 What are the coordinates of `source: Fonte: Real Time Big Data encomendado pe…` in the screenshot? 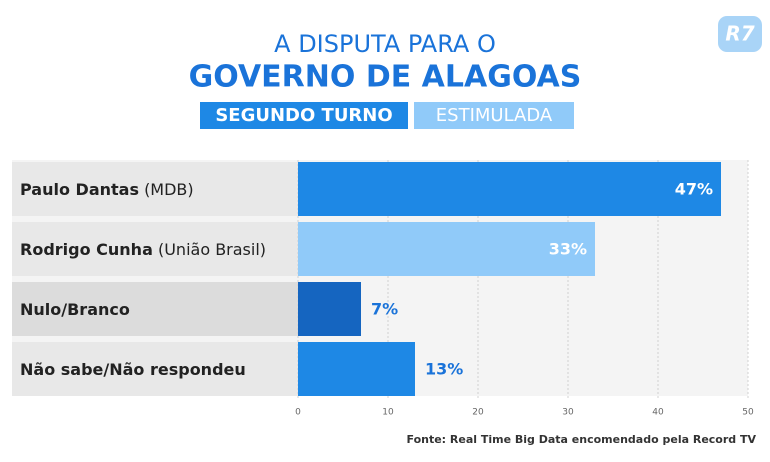 It's located at (582, 439).